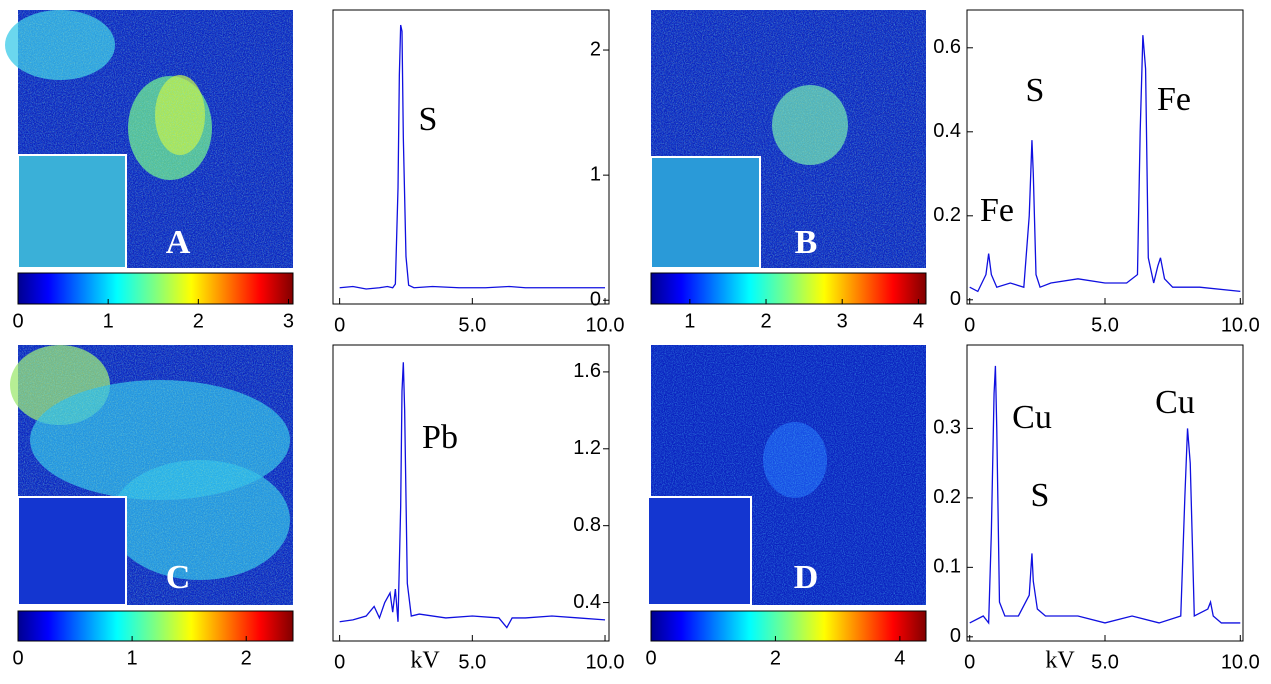 The height and width of the screenshot is (684, 1271). What do you see at coordinates (947, 428) in the screenshot?
I see `y-tick-label: 0.3` at bounding box center [947, 428].